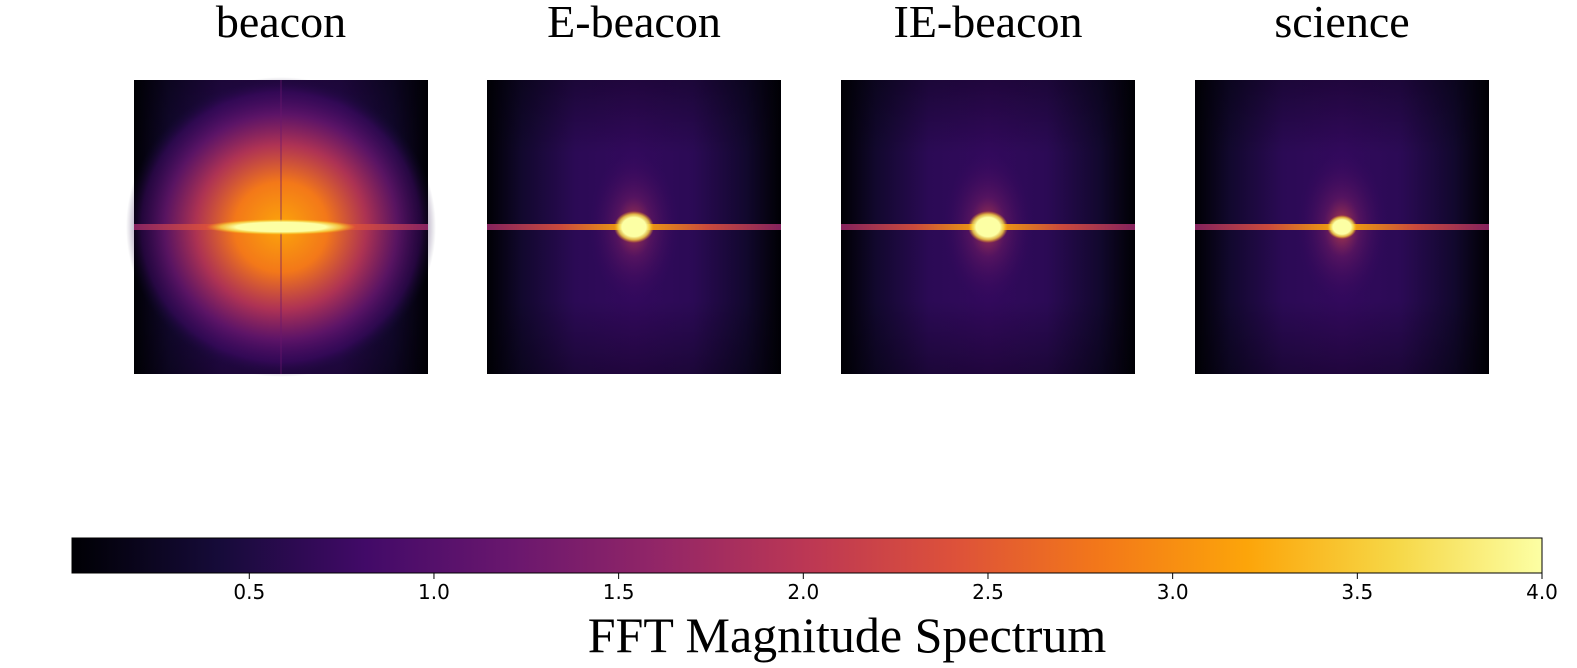 The image size is (1577, 668). I want to click on colorbar-tick-label: 2.5, so click(988, 592).